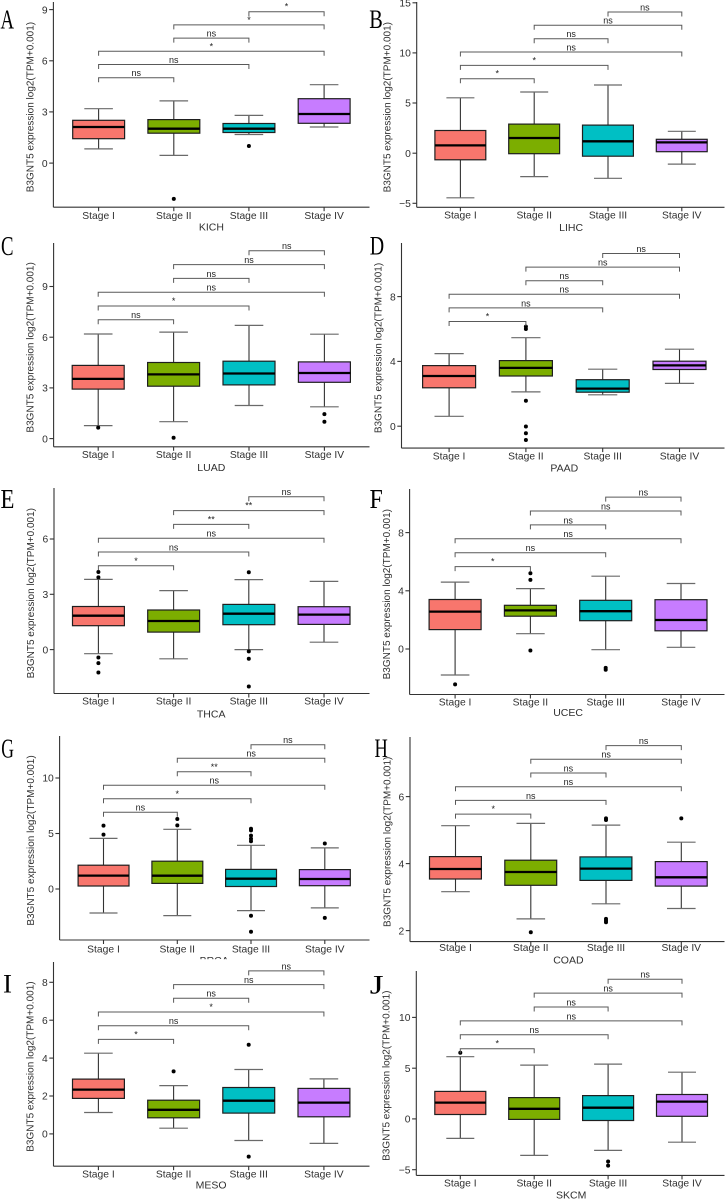 This screenshot has height=1204, width=727. Describe the element at coordinates (568, 713) in the screenshot. I see `svg-text: UCEC` at that location.